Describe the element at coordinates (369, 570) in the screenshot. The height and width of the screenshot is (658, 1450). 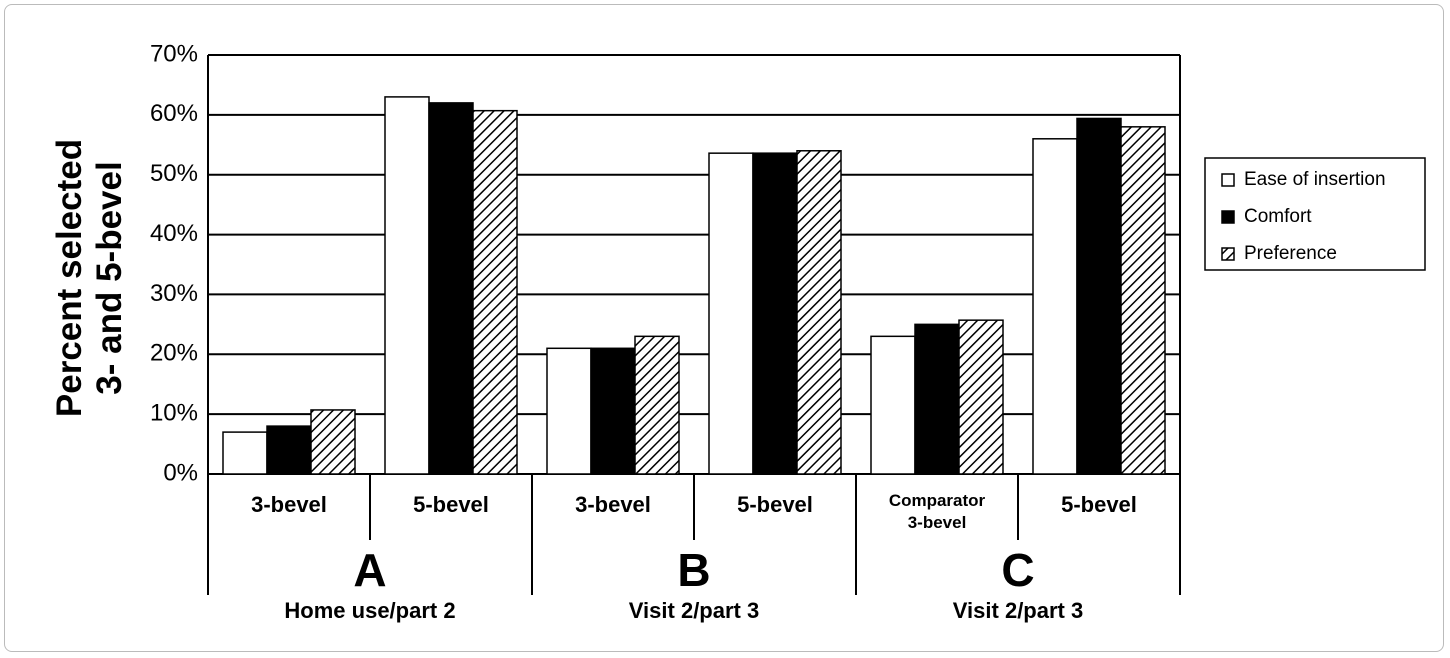
I see `group-label: A` at that location.